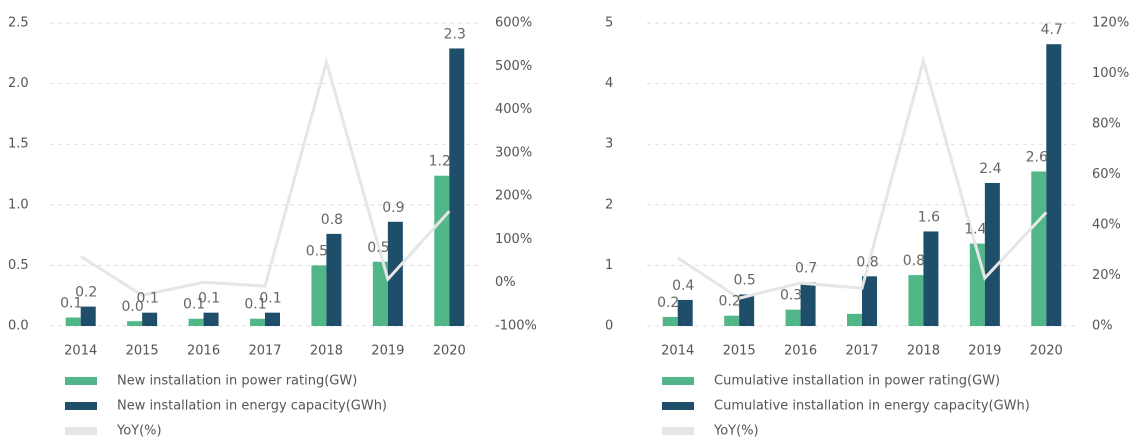 This screenshot has height=437, width=1131. What do you see at coordinates (513, 196) in the screenshot?
I see `y2-tick-label: 200%` at bounding box center [513, 196].